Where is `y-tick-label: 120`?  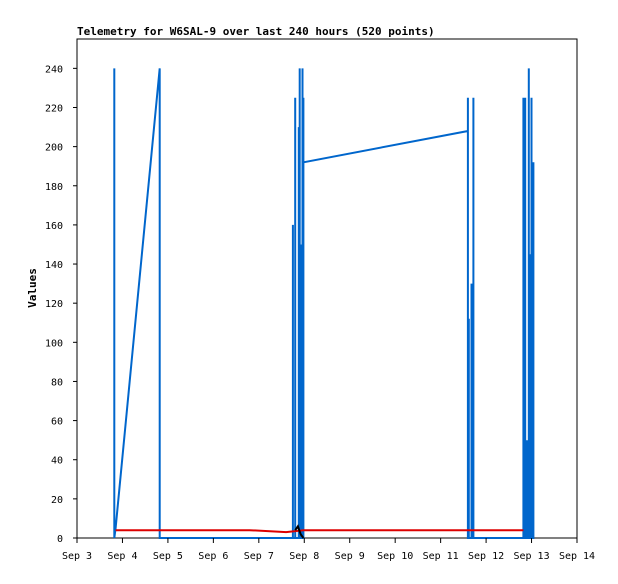
y-tick-label: 120 is located at coordinates (54, 304).